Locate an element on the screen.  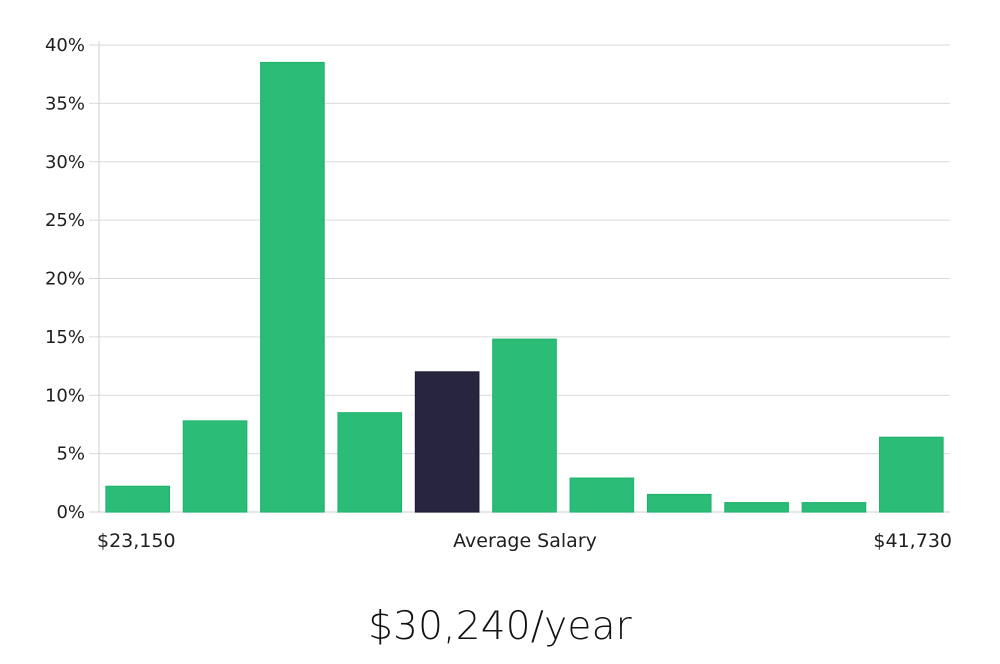
average-salary-text: $30,240/year is located at coordinates (500, 626).